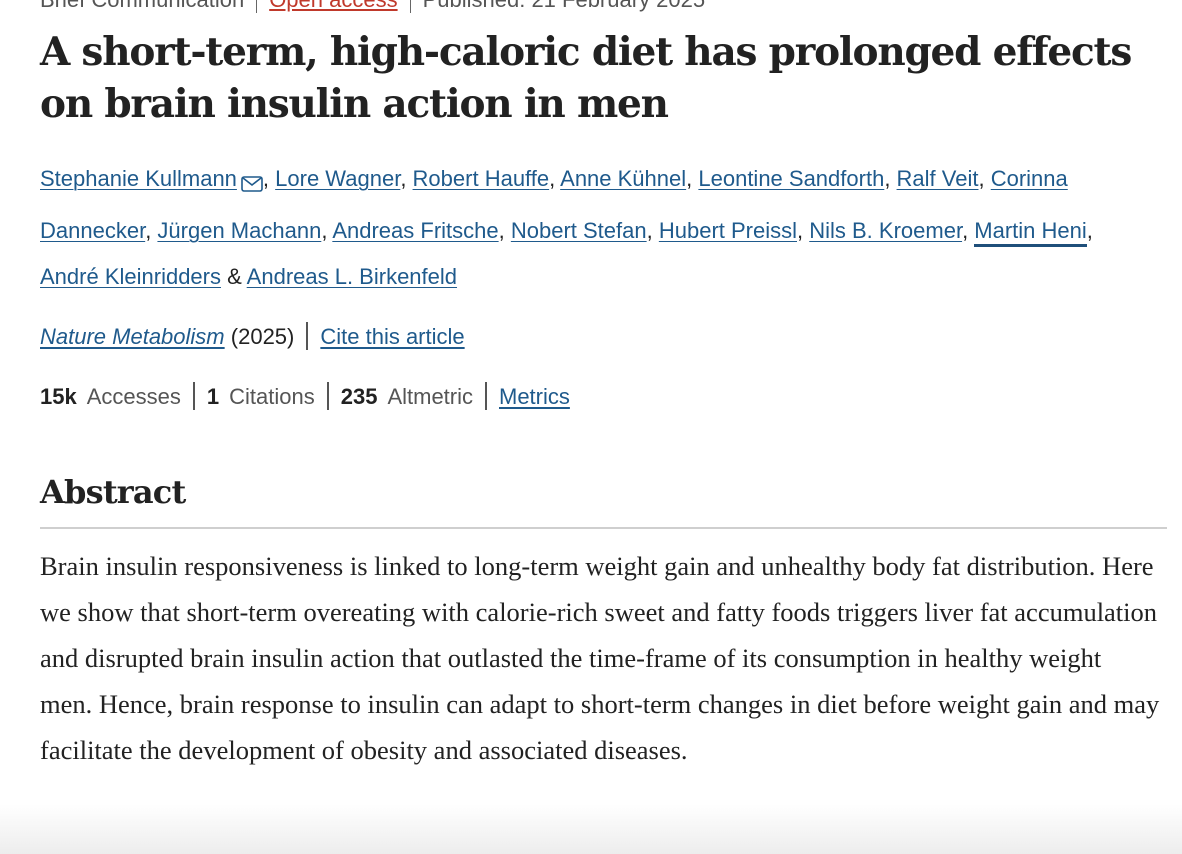  Describe the element at coordinates (554, 204) in the screenshot. I see `author-link: Corinna Dannecker` at that location.